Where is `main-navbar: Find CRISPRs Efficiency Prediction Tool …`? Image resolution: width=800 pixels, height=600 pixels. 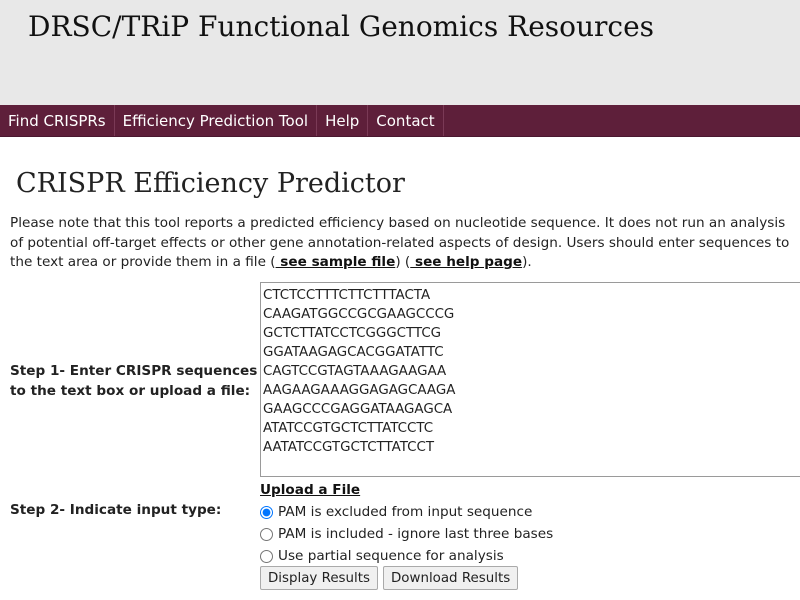 main-navbar: Find CRISPRs Efficiency Prediction Tool … is located at coordinates (400, 121).